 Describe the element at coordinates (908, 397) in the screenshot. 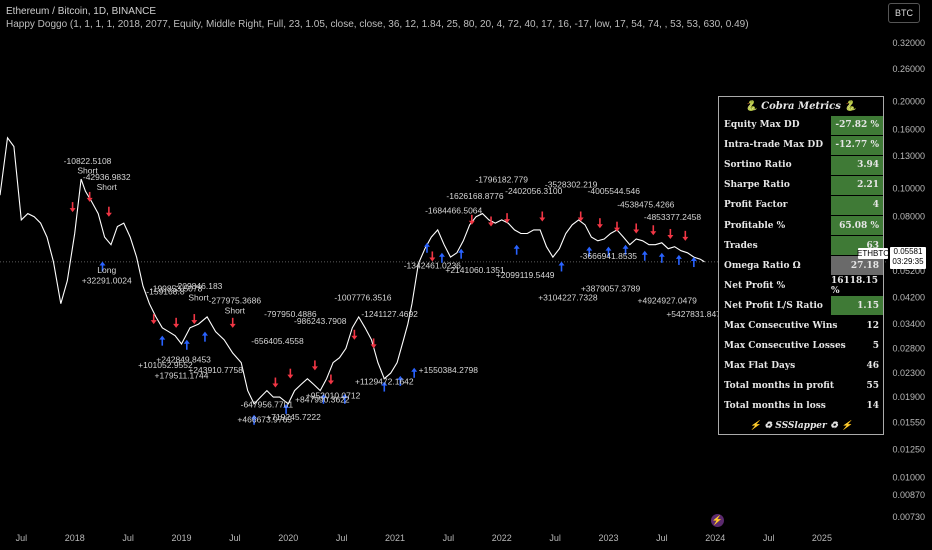

I see `y-tick-label: 0.01900` at that location.